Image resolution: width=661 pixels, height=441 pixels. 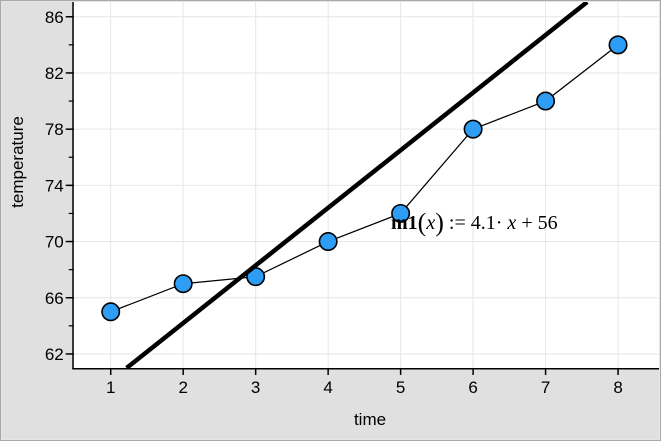 What do you see at coordinates (17, 162) in the screenshot?
I see `y-axis-label: temperature` at bounding box center [17, 162].